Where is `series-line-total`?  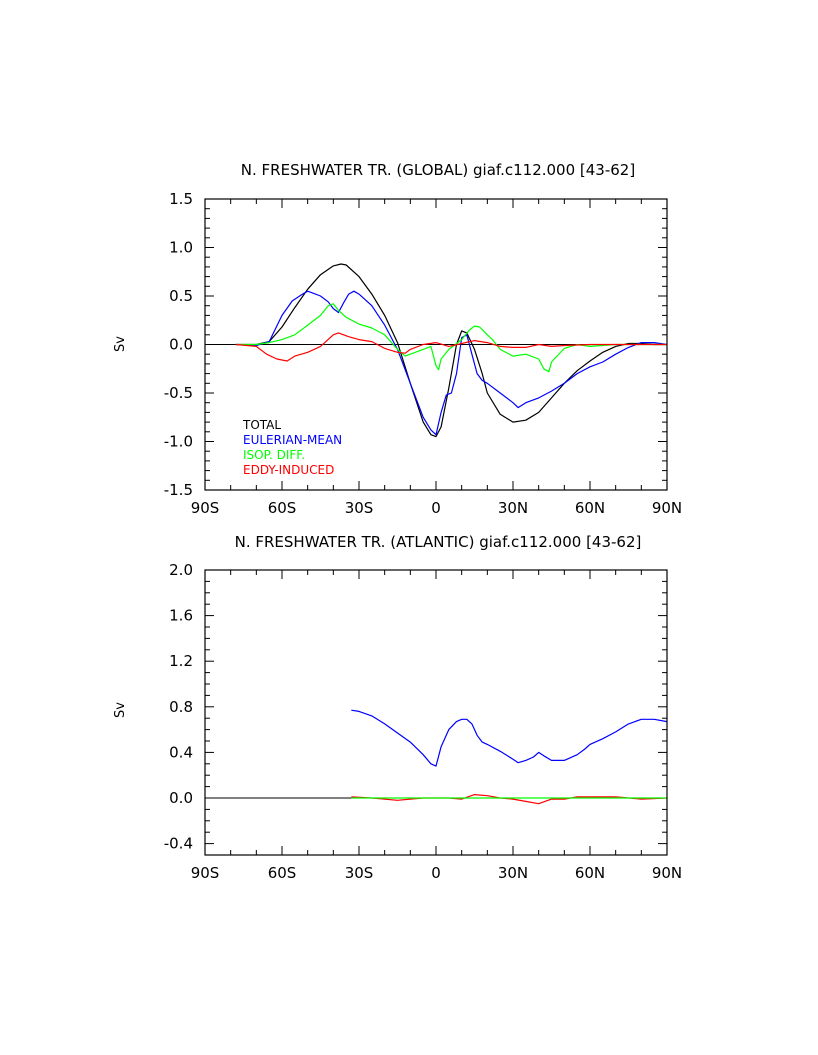 series-line-total is located at coordinates (451, 350).